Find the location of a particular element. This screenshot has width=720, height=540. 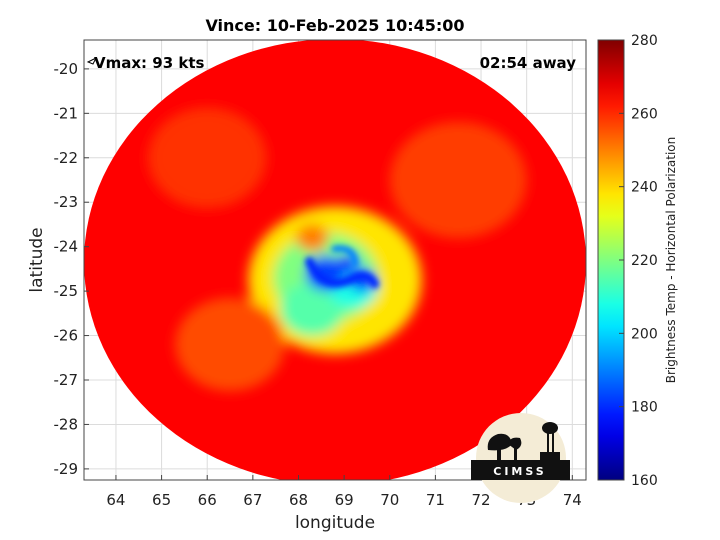

x-axis-label: longitude is located at coordinates (335, 523).